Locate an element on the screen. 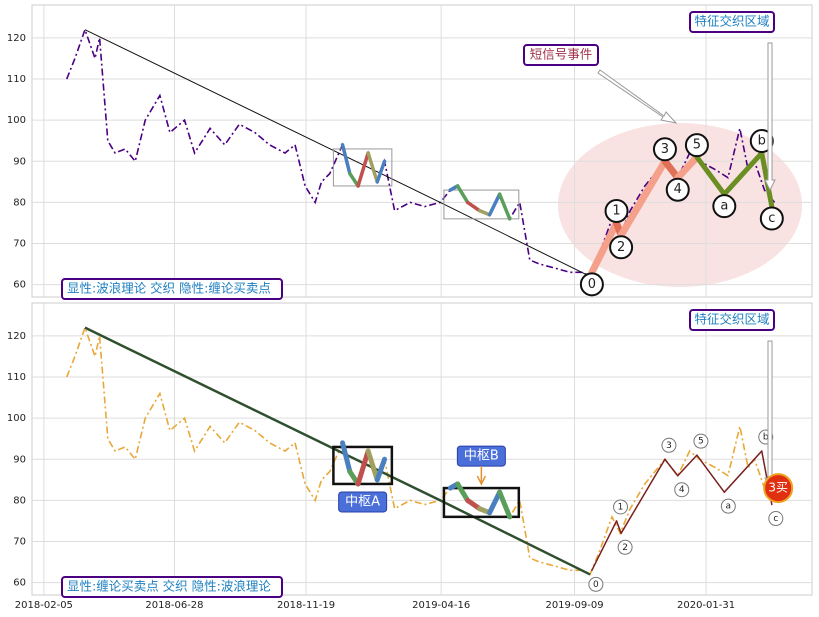 The height and width of the screenshot is (617, 819). center-label-box is located at coordinates (363, 502).